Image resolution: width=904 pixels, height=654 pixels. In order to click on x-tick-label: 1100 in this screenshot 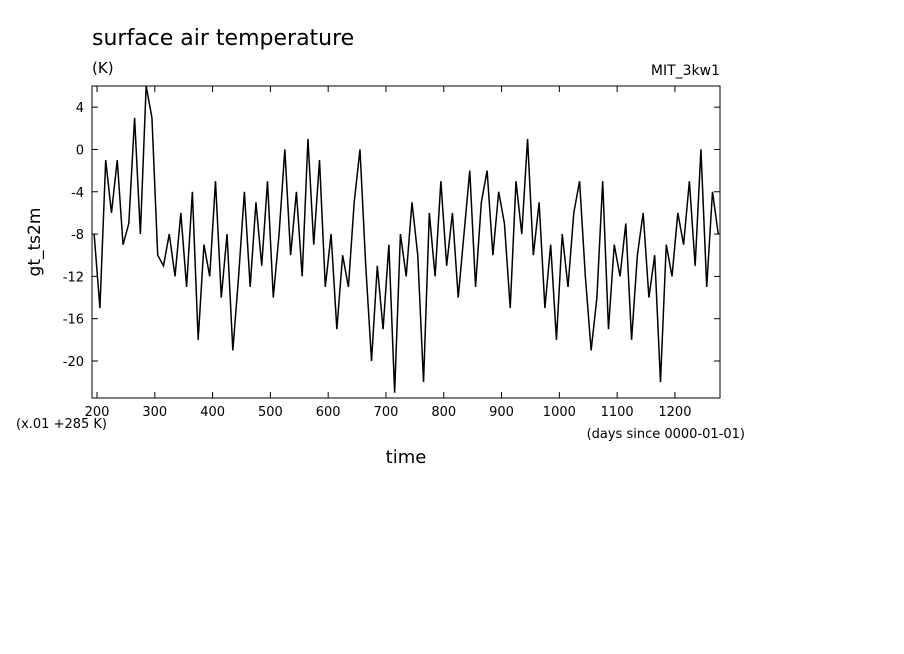, I will do `click(617, 412)`.